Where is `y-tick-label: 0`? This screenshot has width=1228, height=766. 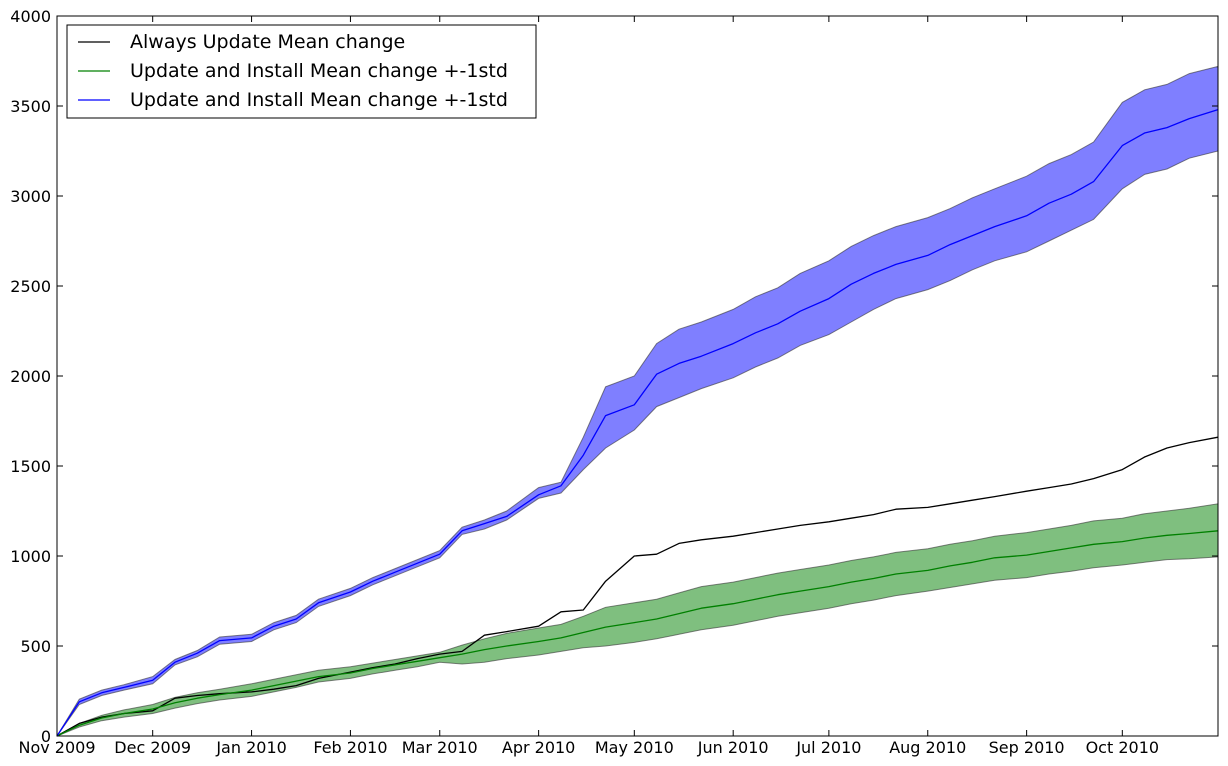
y-tick-label: 0 is located at coordinates (46, 736).